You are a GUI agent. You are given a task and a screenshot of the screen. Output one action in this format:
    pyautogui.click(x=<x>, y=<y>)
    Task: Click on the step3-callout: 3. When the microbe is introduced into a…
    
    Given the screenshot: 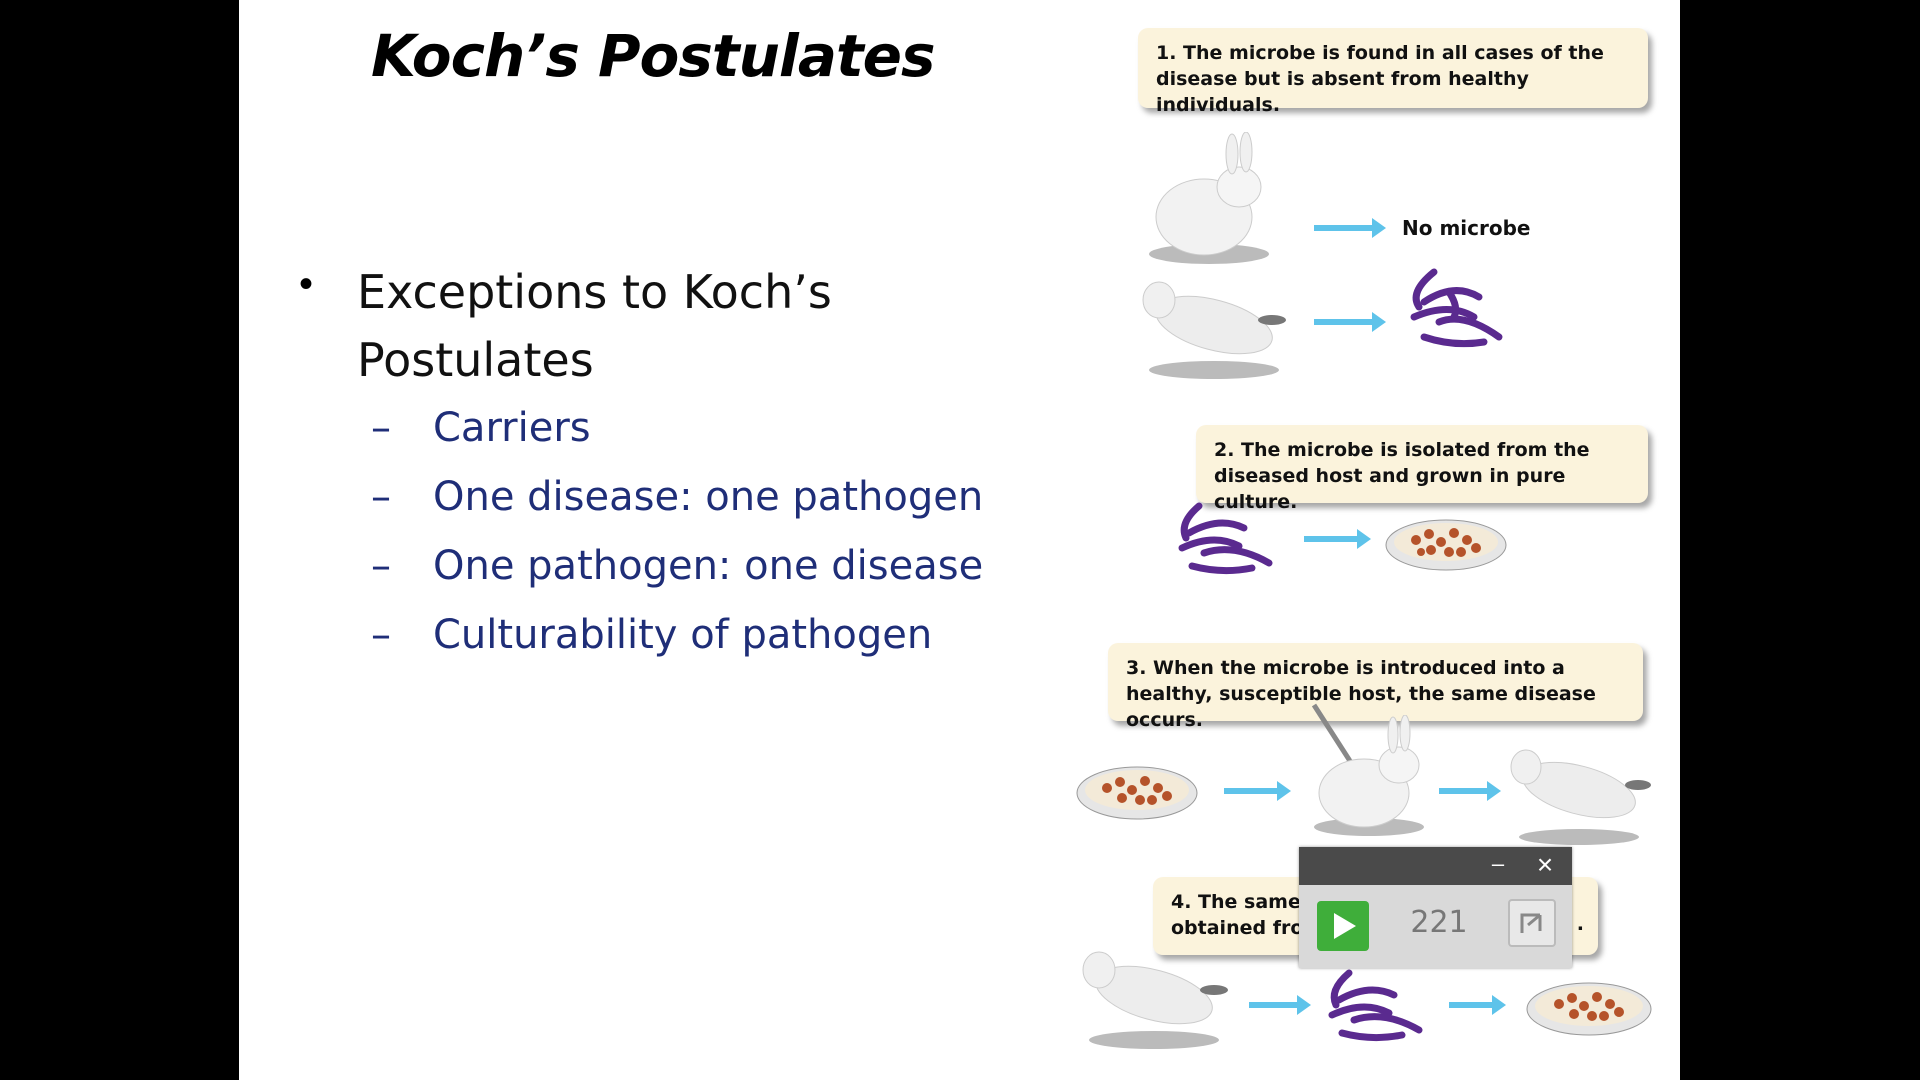 What is the action you would take?
    pyautogui.click(x=1375, y=687)
    